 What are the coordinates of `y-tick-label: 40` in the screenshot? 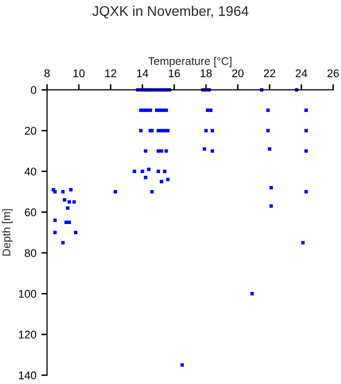 It's located at (30, 172).